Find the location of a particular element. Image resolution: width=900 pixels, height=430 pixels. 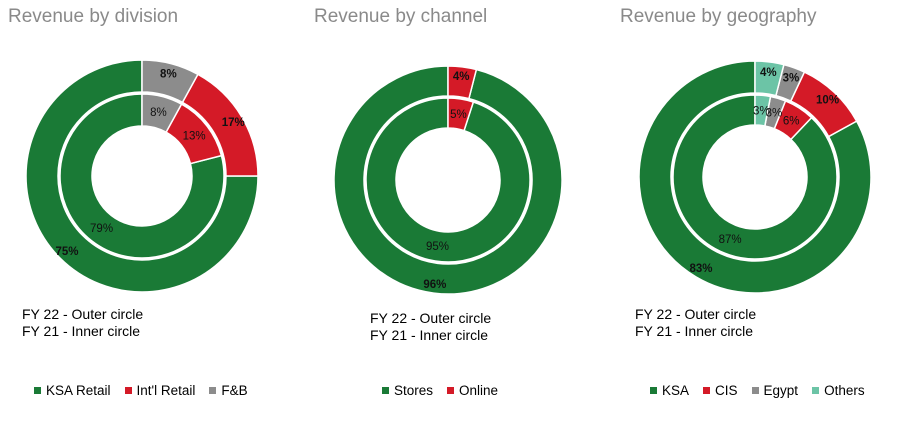

inner-slice-ksa-retail is located at coordinates (142, 176).